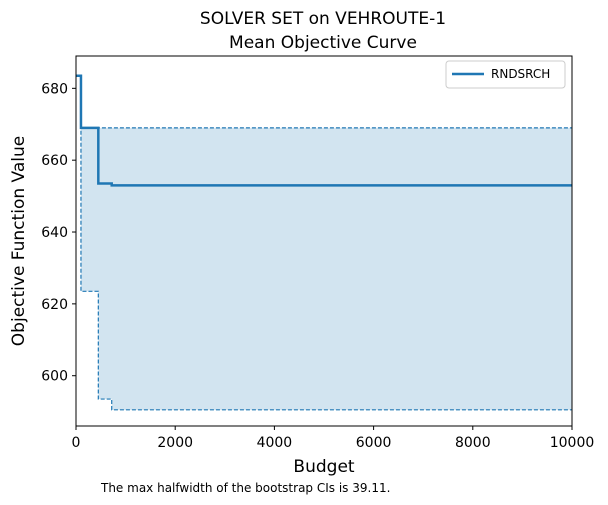  Describe the element at coordinates (520, 74) in the screenshot. I see `legend-label-rndsrch: RNDSRCH` at that location.